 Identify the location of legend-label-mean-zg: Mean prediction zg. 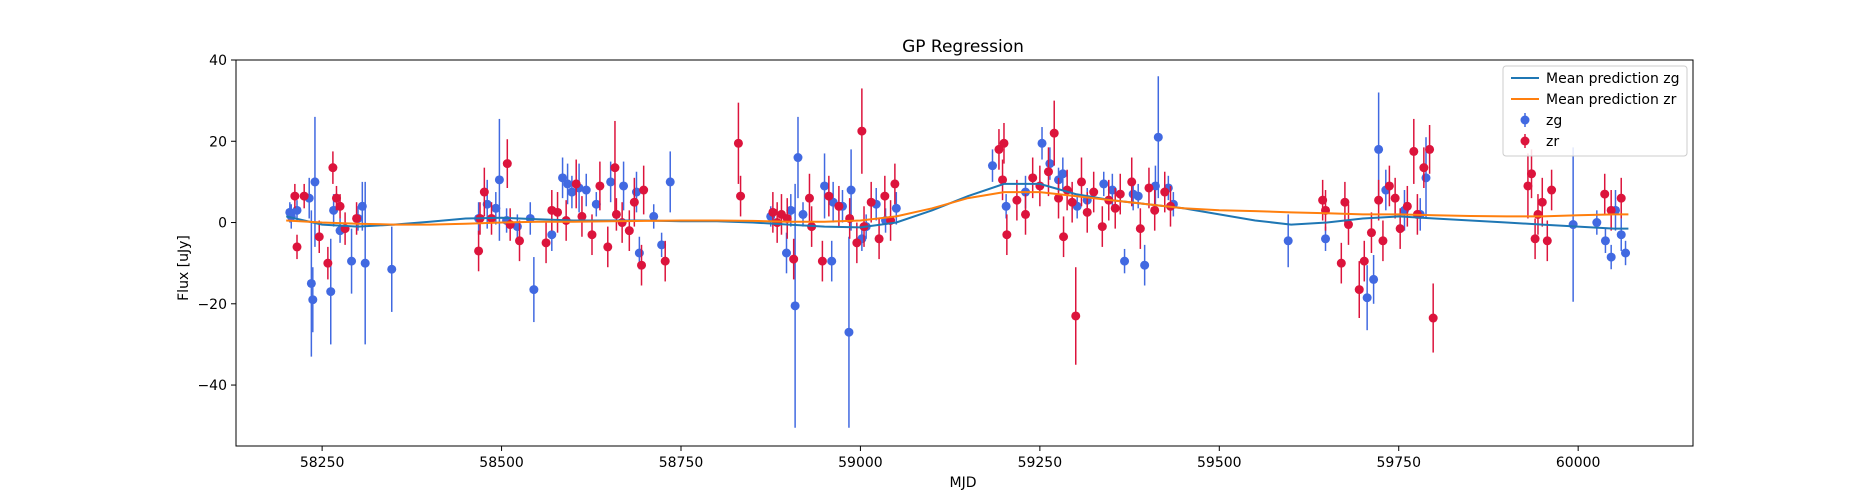
(1613, 79).